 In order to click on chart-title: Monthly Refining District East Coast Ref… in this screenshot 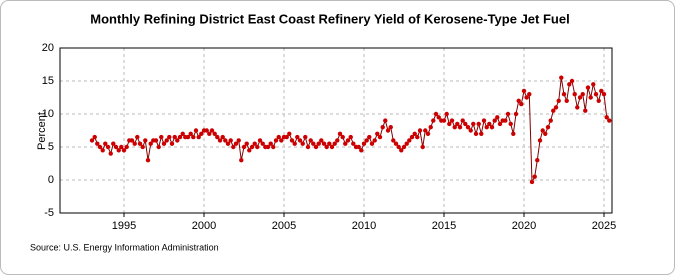, I will do `click(329, 18)`.